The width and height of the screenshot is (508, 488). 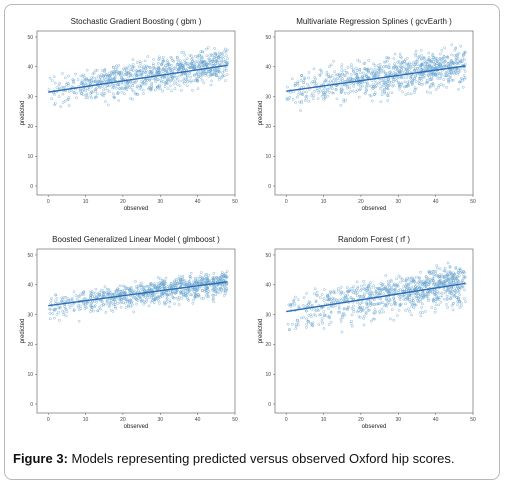 What do you see at coordinates (374, 427) in the screenshot?
I see `x-axis-label: observed` at bounding box center [374, 427].